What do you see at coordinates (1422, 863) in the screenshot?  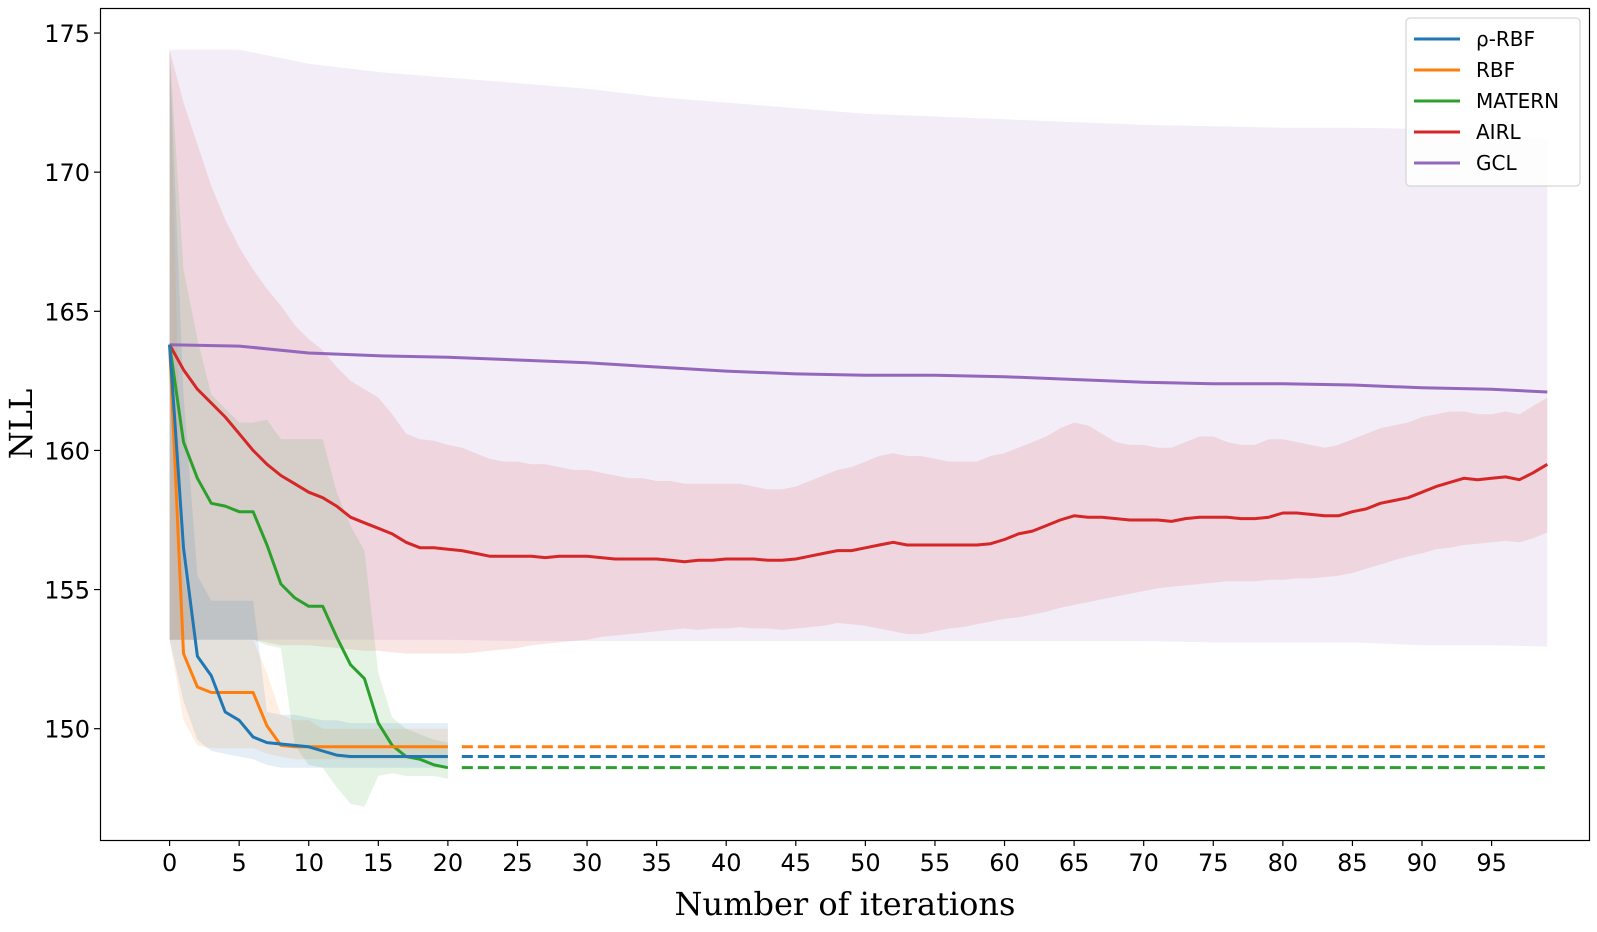 I see `x-tick-label: 90` at bounding box center [1422, 863].